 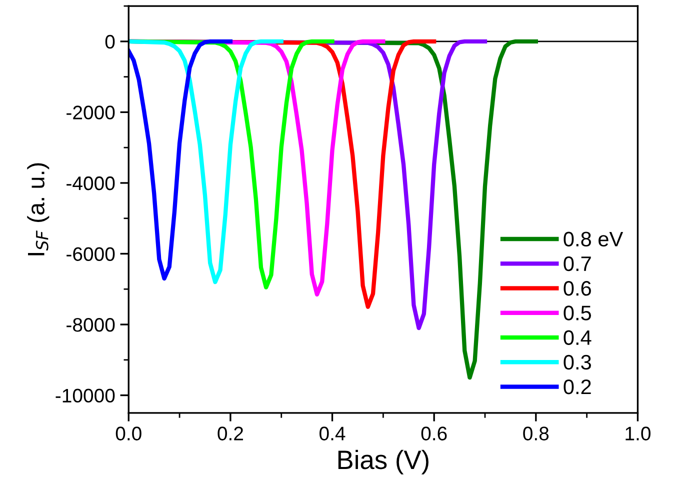 I want to click on legend-label: 0.7, so click(x=577, y=264).